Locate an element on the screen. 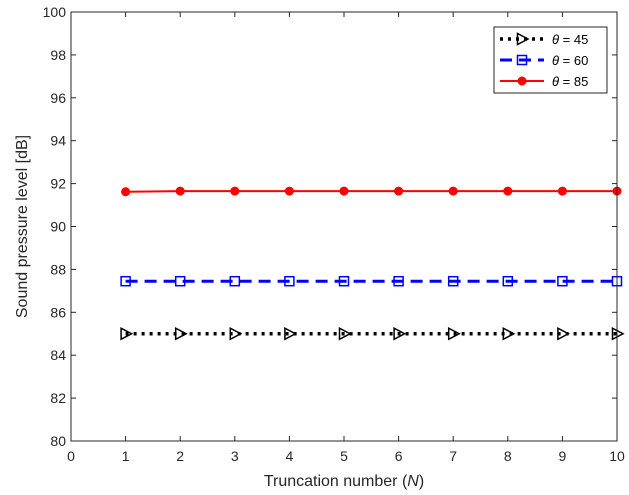  y-tick-label: 100 is located at coordinates (55, 12).